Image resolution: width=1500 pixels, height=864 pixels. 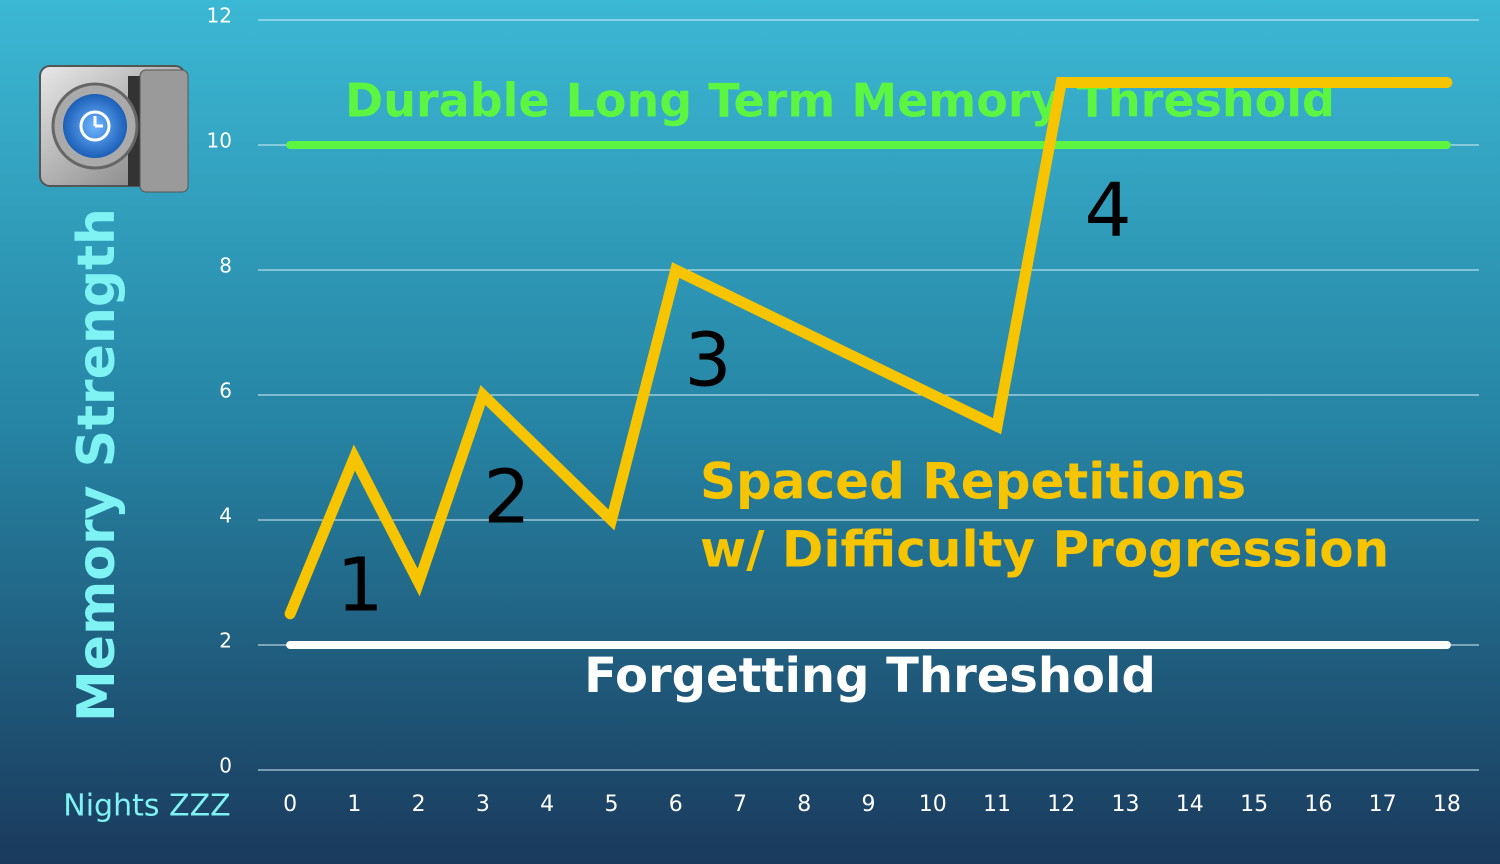 What do you see at coordinates (483, 804) in the screenshot?
I see `x-tick-label: 3` at bounding box center [483, 804].